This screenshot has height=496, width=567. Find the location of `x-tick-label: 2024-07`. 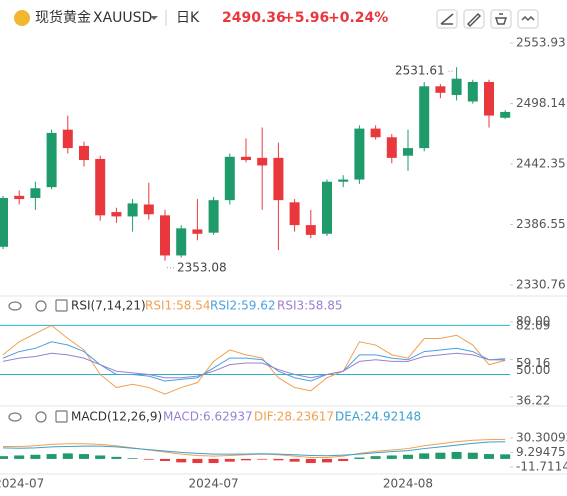

x-tick-label: 2024-07 is located at coordinates (214, 484).